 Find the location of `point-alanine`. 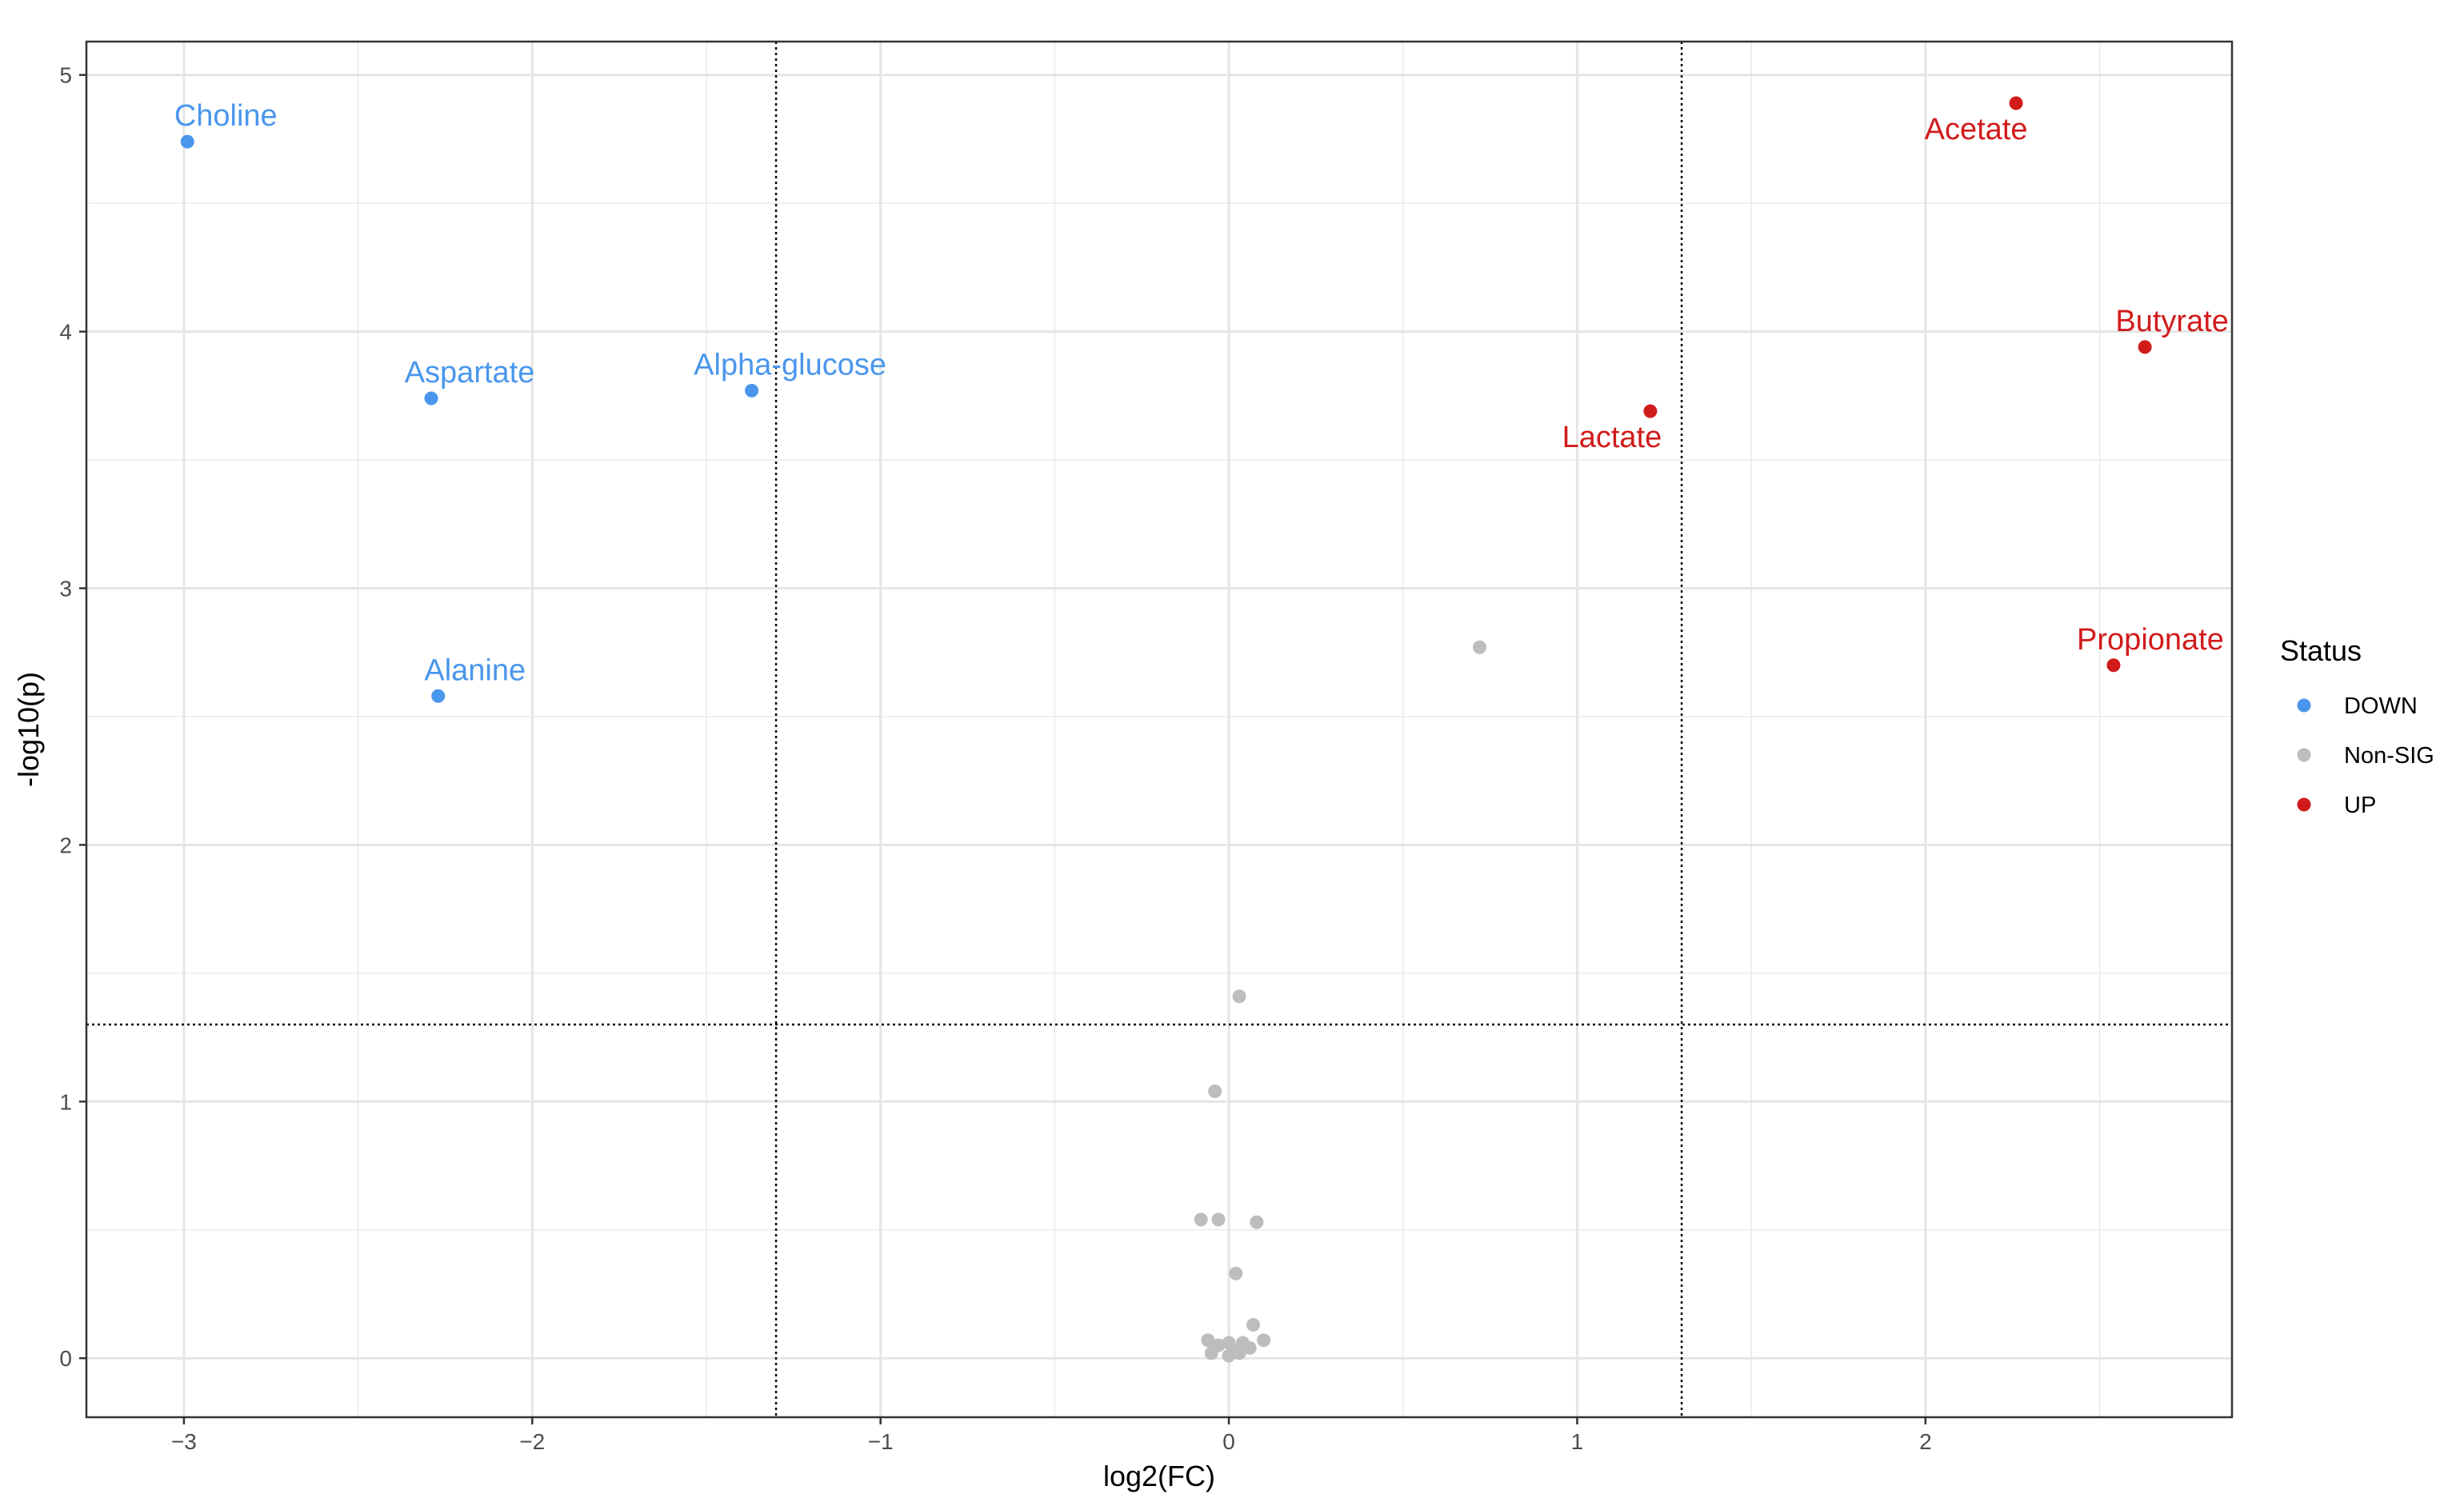

point-alanine is located at coordinates (438, 696).